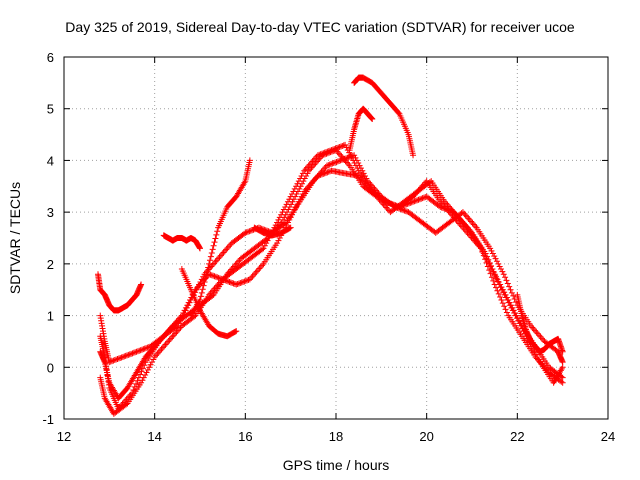 This screenshot has width=640, height=480. What do you see at coordinates (15, 238) in the screenshot?
I see `y-axis-label: SDTVAR / TECUs` at bounding box center [15, 238].